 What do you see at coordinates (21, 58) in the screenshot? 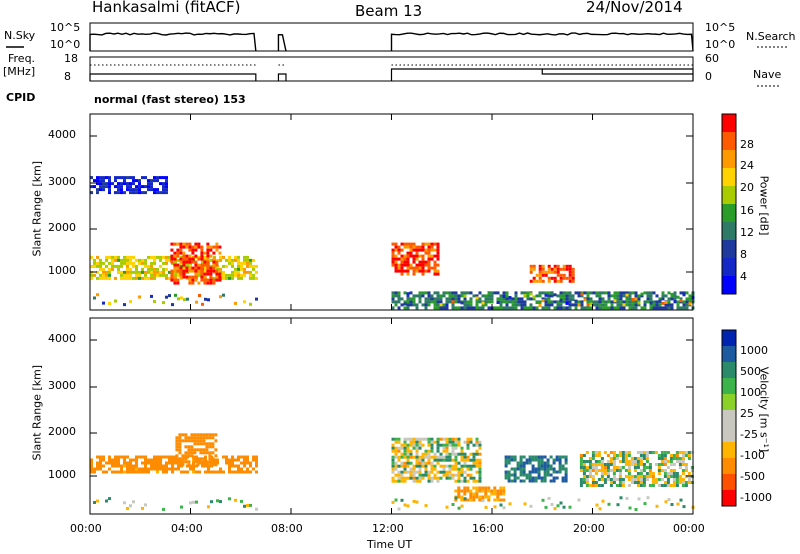
I see `freq-label-line1: Freq.` at bounding box center [21, 58].